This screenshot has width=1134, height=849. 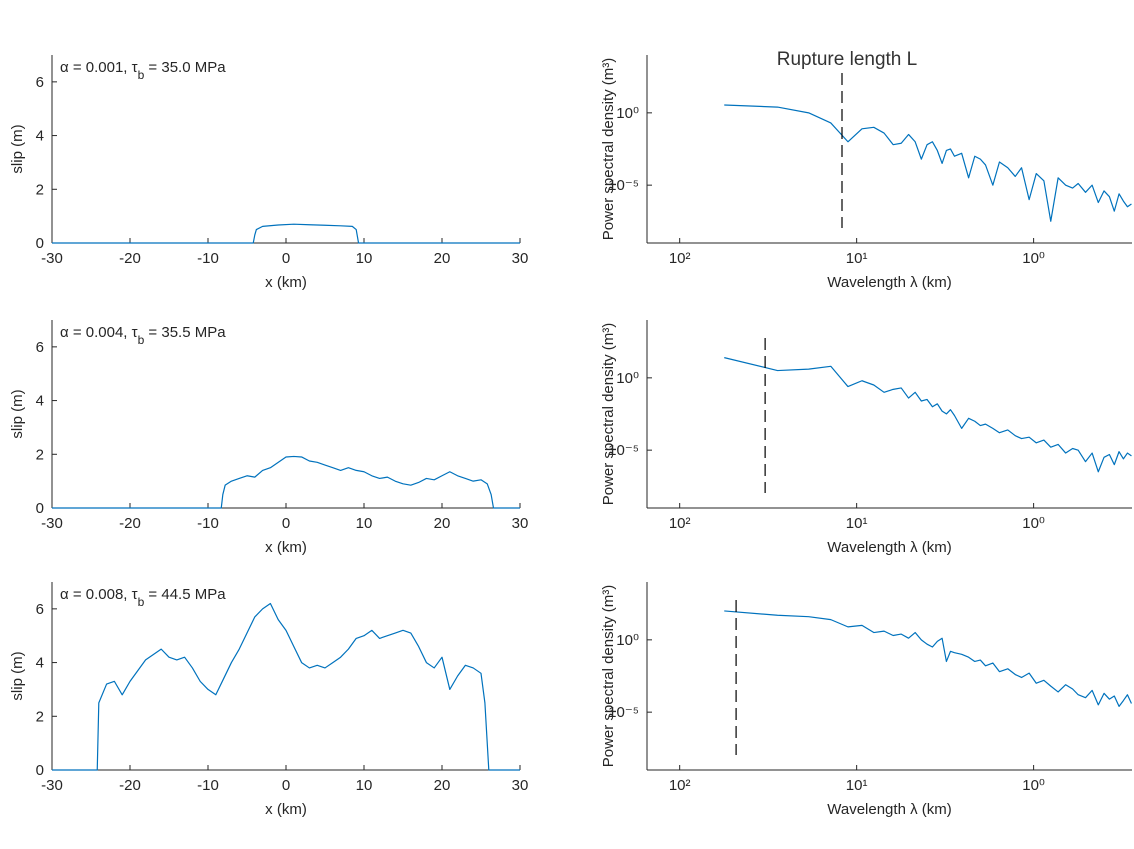 What do you see at coordinates (185, 67) in the screenshot?
I see `annotation-part: = 35.0 MPa` at bounding box center [185, 67].